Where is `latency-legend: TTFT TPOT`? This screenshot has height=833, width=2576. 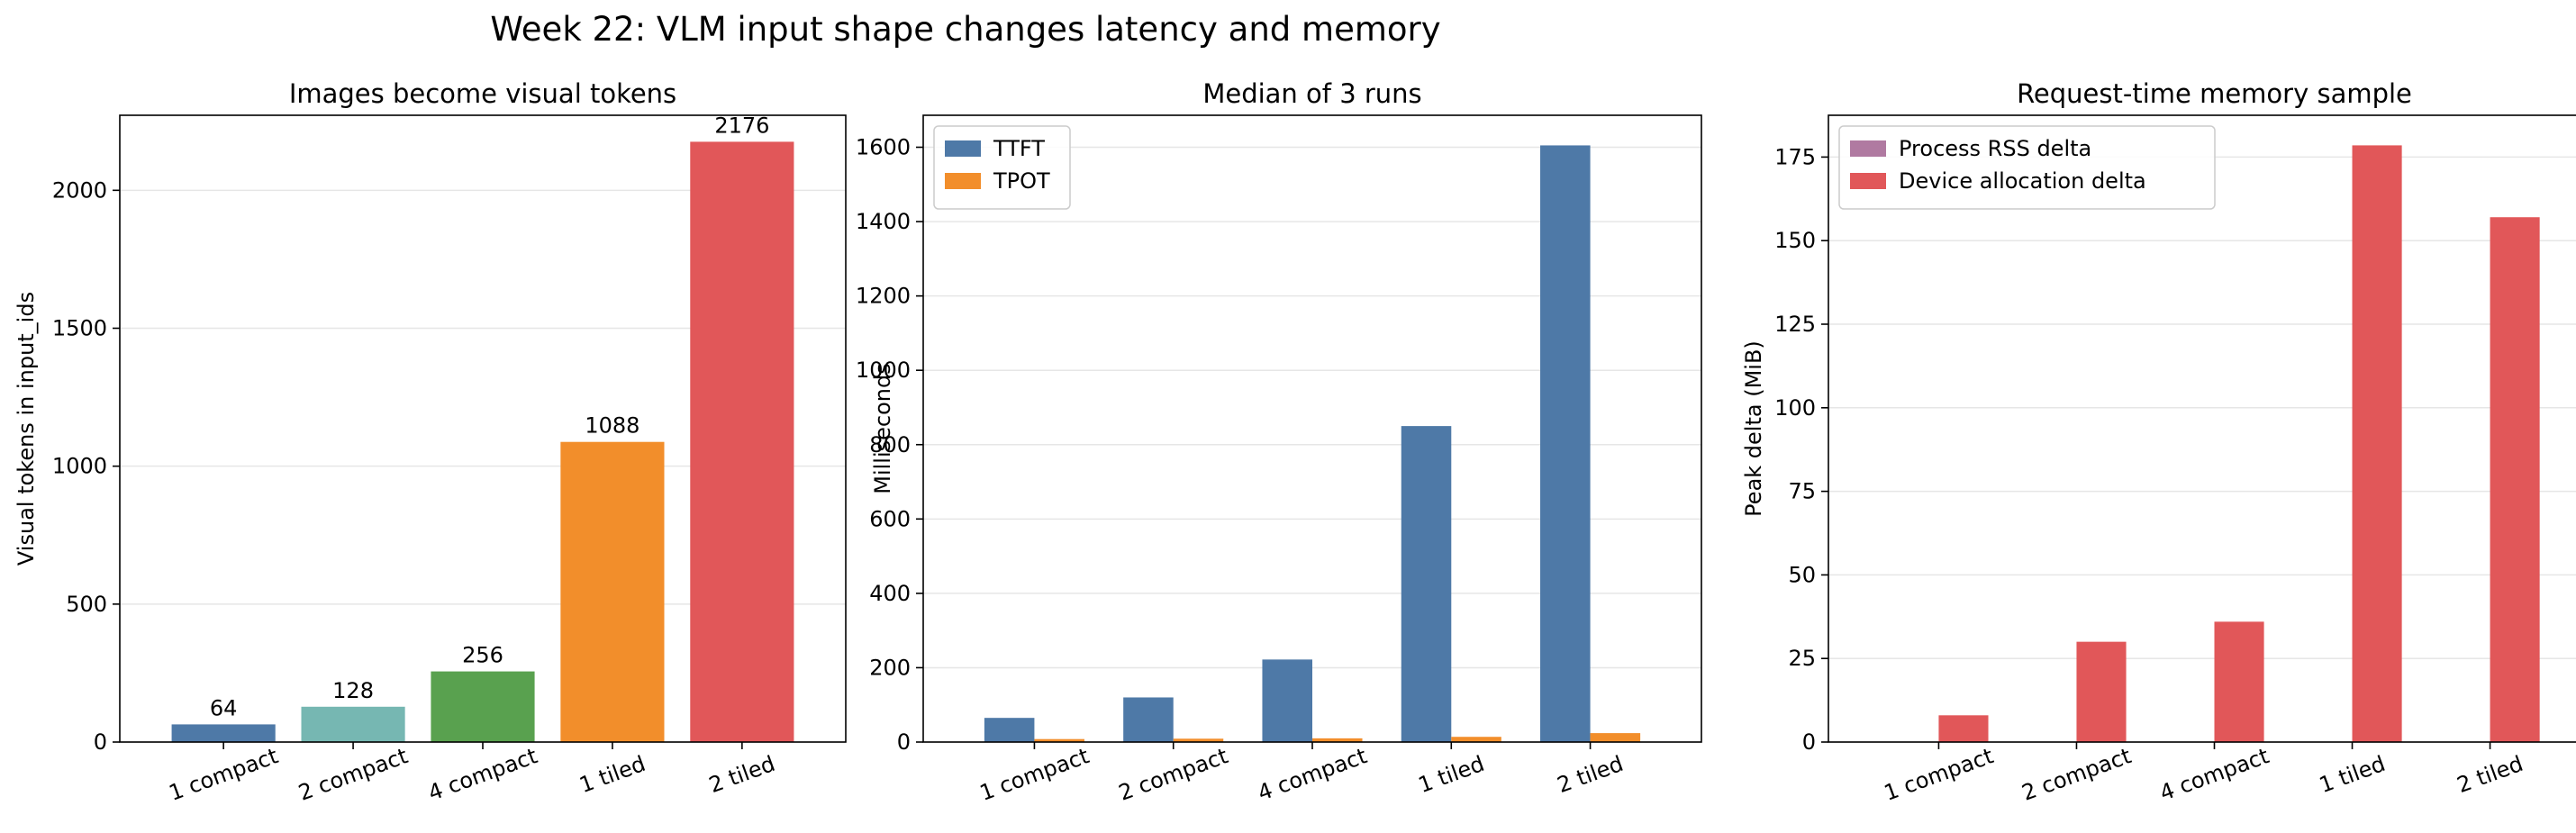
latency-legend: TTFT TPOT is located at coordinates (1002, 168).